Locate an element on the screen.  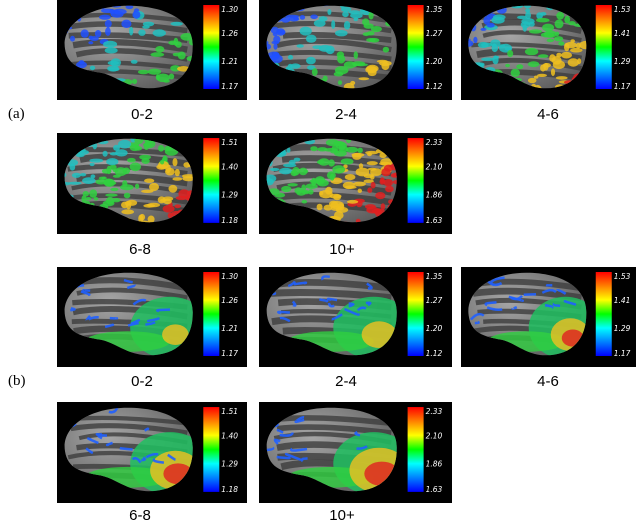
section-label-b: (b) is located at coordinates (17, 381).